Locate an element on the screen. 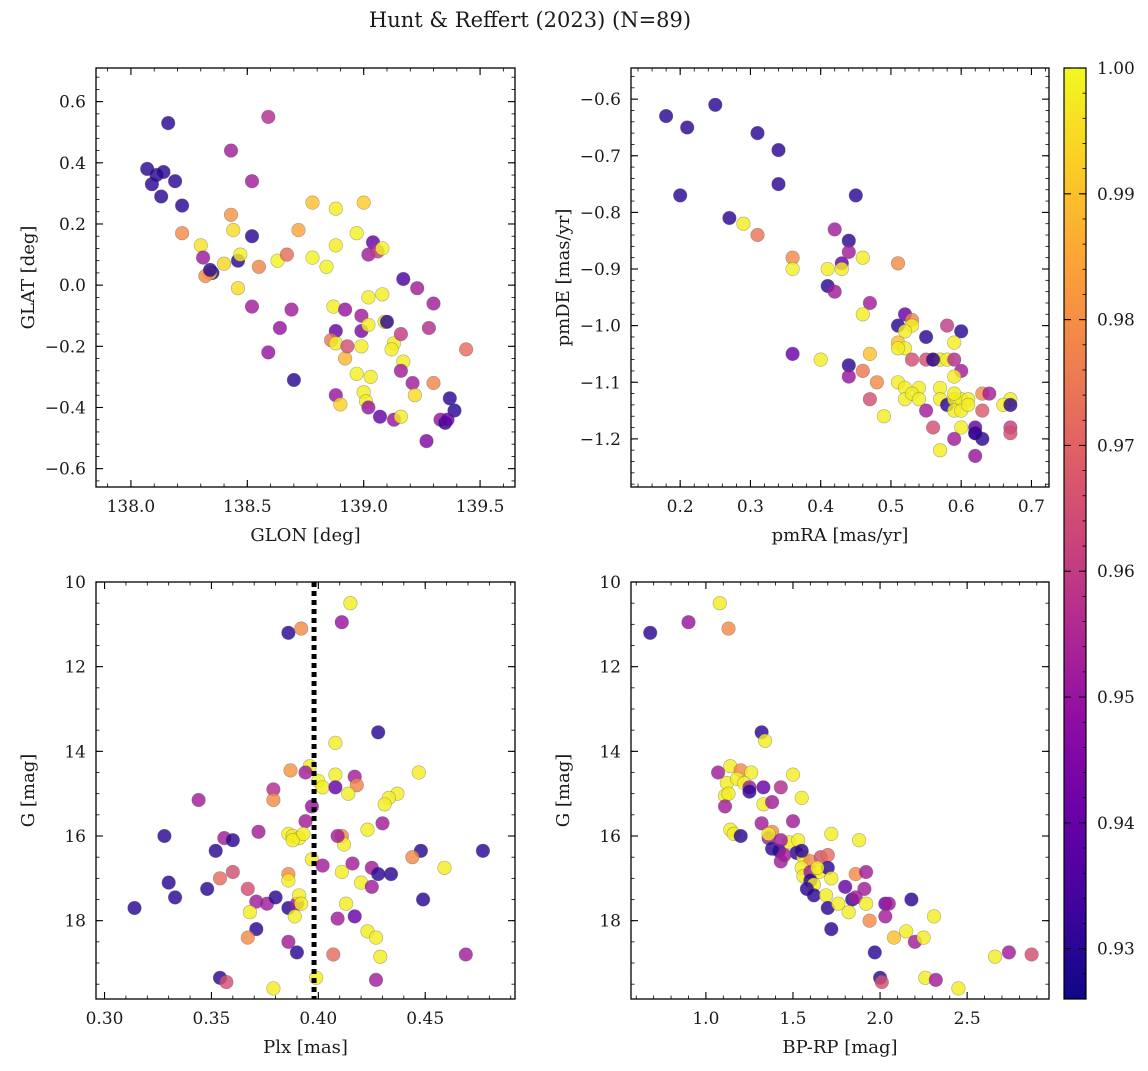 The width and height of the screenshot is (1148, 1071). x-tick-label: 0.40 is located at coordinates (318, 1019).